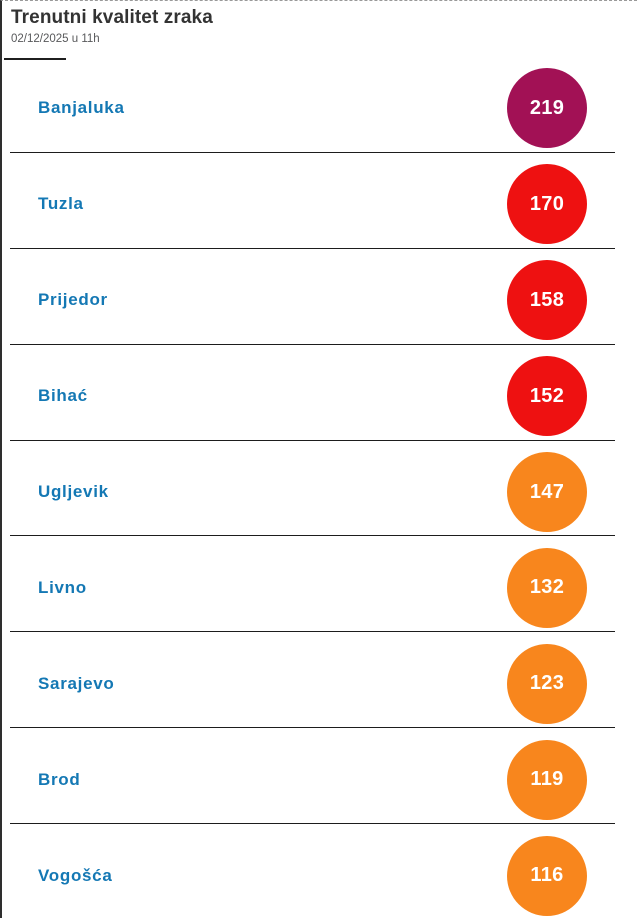  I want to click on city-row: Tuzla 170, so click(312, 199).